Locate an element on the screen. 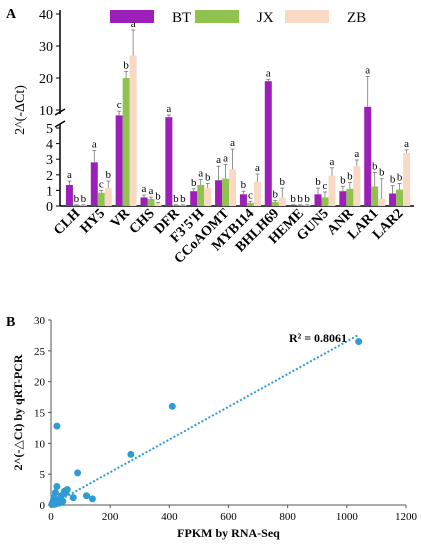 The height and width of the screenshot is (550, 421). category-label: CHS is located at coordinates (142, 221).